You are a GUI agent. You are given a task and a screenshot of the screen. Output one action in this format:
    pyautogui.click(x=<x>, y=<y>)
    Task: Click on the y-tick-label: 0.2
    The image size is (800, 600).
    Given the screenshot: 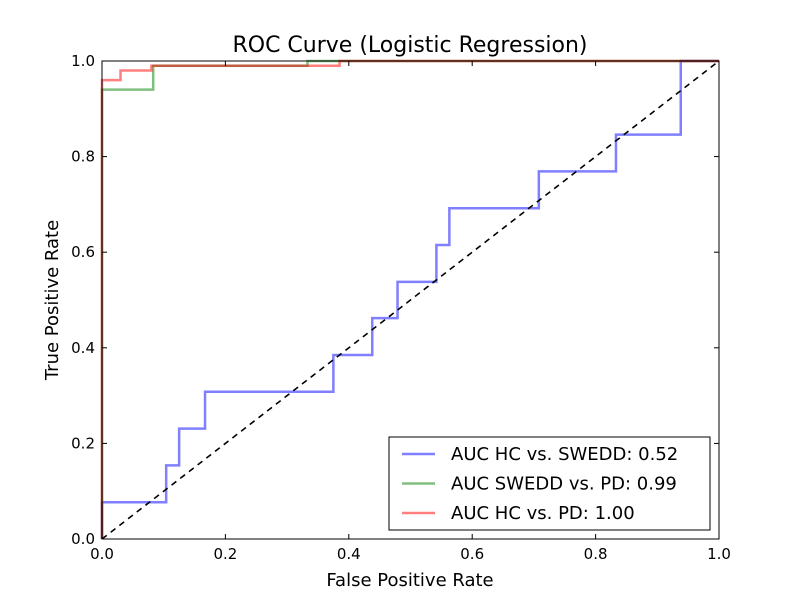 What is the action you would take?
    pyautogui.click(x=83, y=443)
    